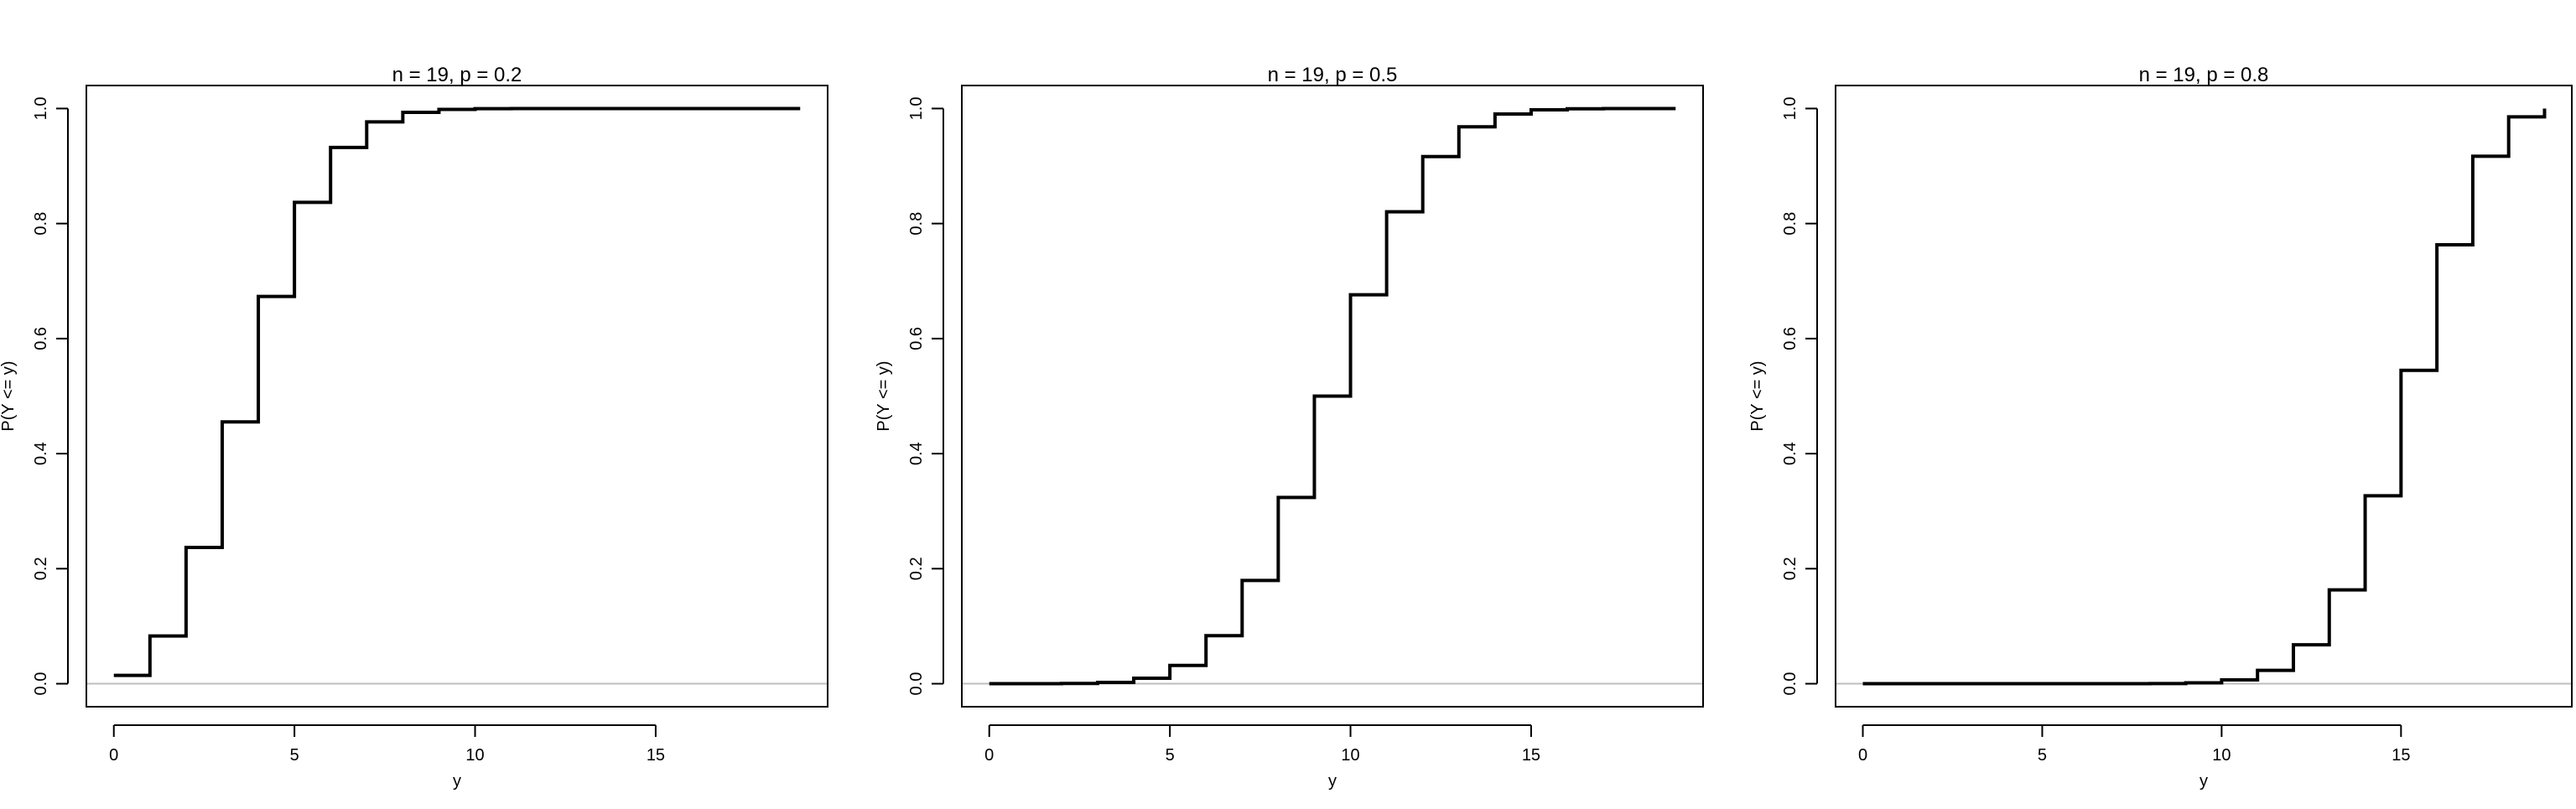 The image size is (2576, 809). Describe the element at coordinates (2204, 75) in the screenshot. I see `chart-title: n = 19, p = 0.8` at that location.